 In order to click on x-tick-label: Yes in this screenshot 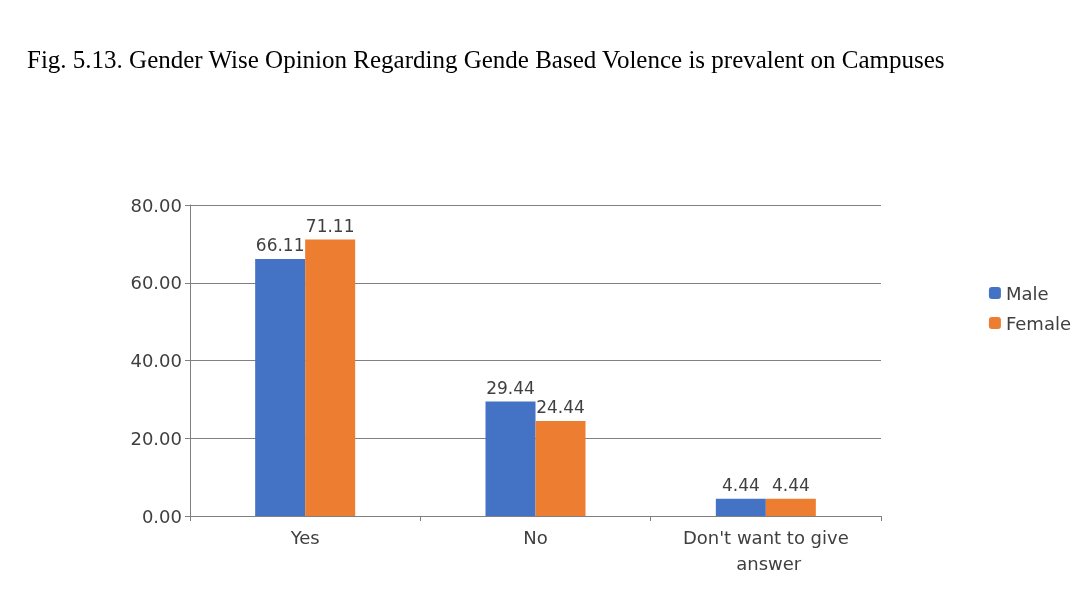, I will do `click(304, 537)`.